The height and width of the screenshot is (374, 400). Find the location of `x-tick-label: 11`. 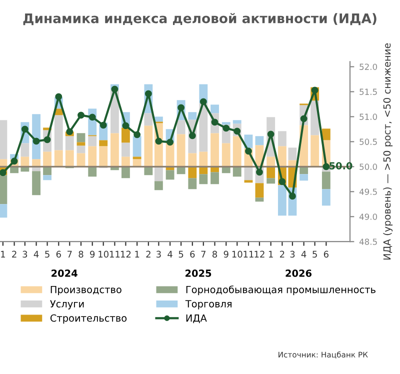

x-tick-label: 11 is located at coordinates (115, 254).